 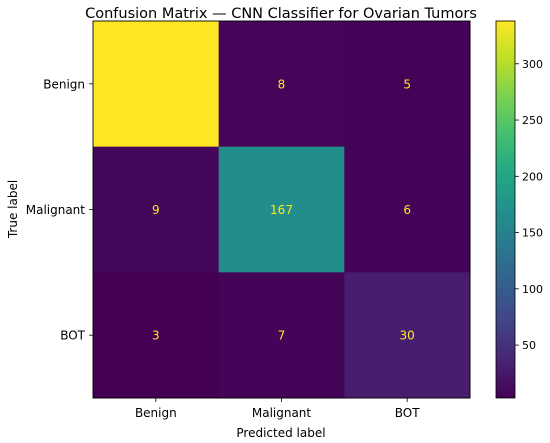 What do you see at coordinates (532, 64) in the screenshot?
I see `colorbar-tick-label: 300` at bounding box center [532, 64].